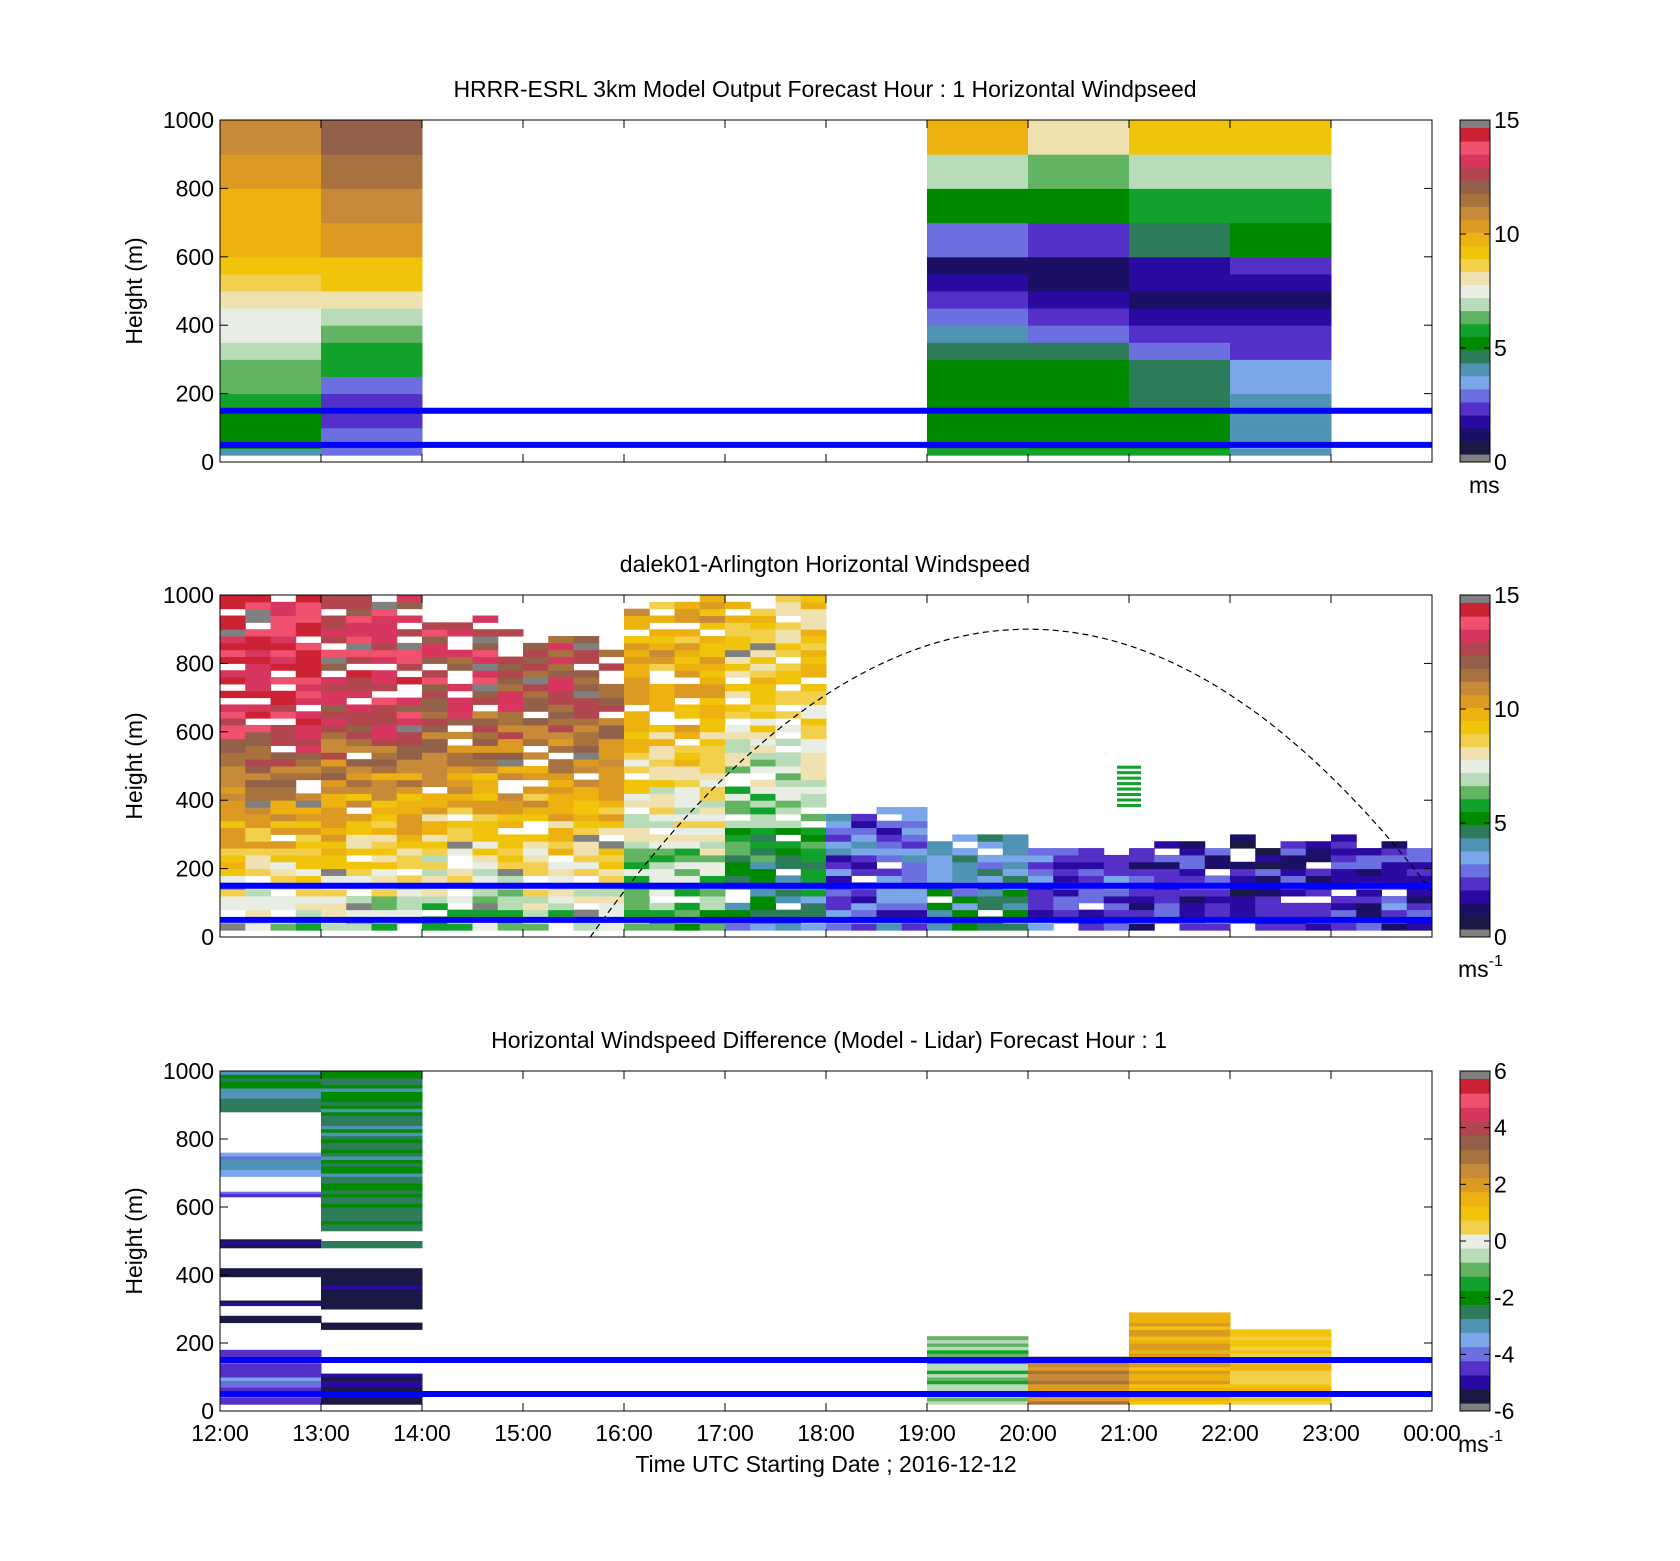 Image resolution: width=1680 pixels, height=1561 pixels. What do you see at coordinates (1500, 823) in the screenshot?
I see `colorbar-tick-label: 5` at bounding box center [1500, 823].